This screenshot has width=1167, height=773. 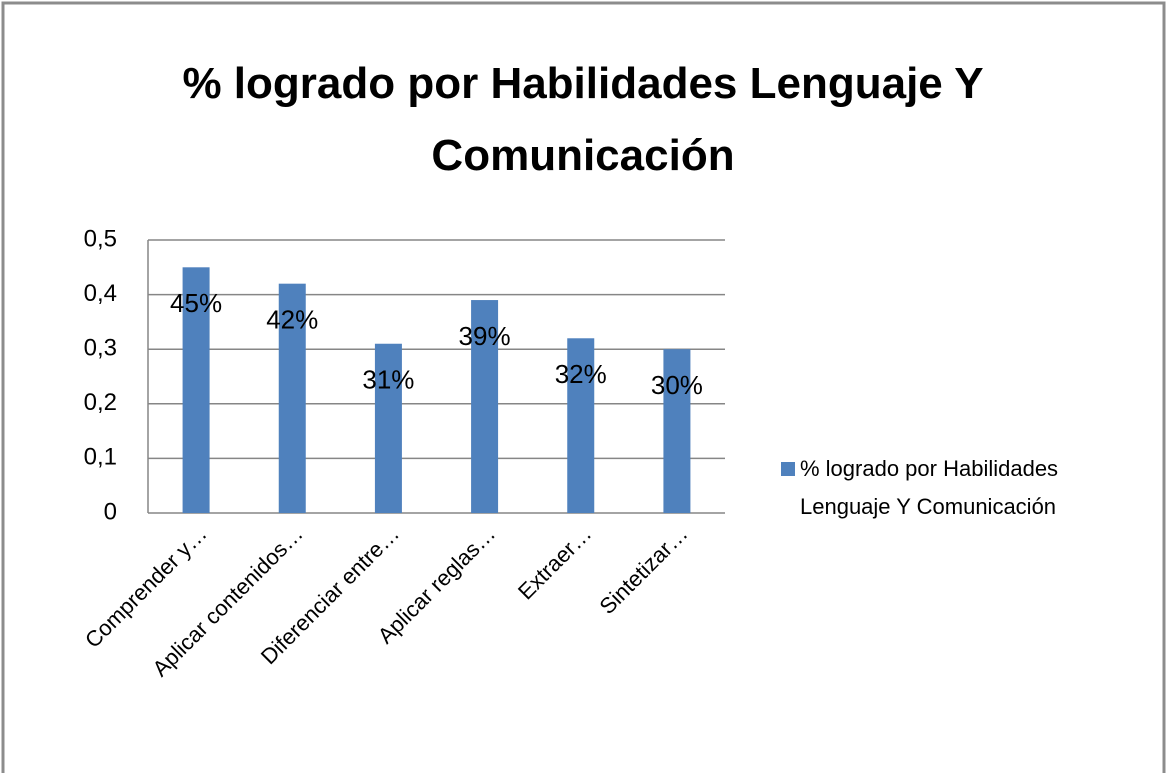 I want to click on data-label: 32%, so click(x=581, y=374).